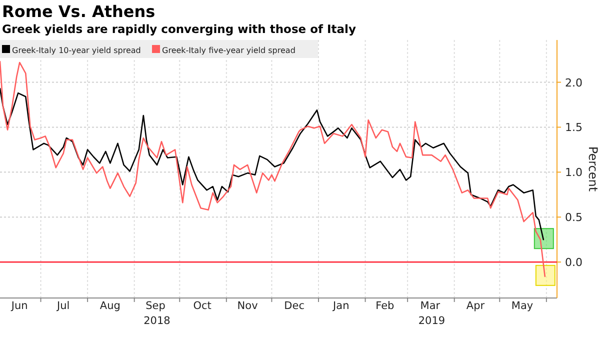  Describe the element at coordinates (385, 306) in the screenshot. I see `x-tick-label: Feb` at that location.